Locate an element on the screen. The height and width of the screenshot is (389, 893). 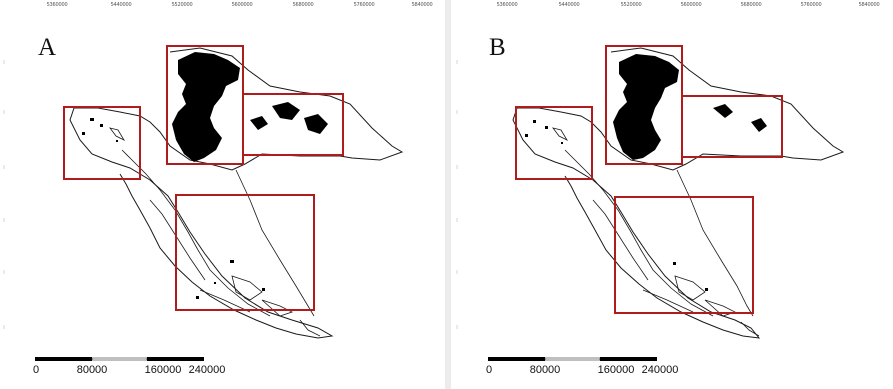
panel-label: A is located at coordinates (47, 47).